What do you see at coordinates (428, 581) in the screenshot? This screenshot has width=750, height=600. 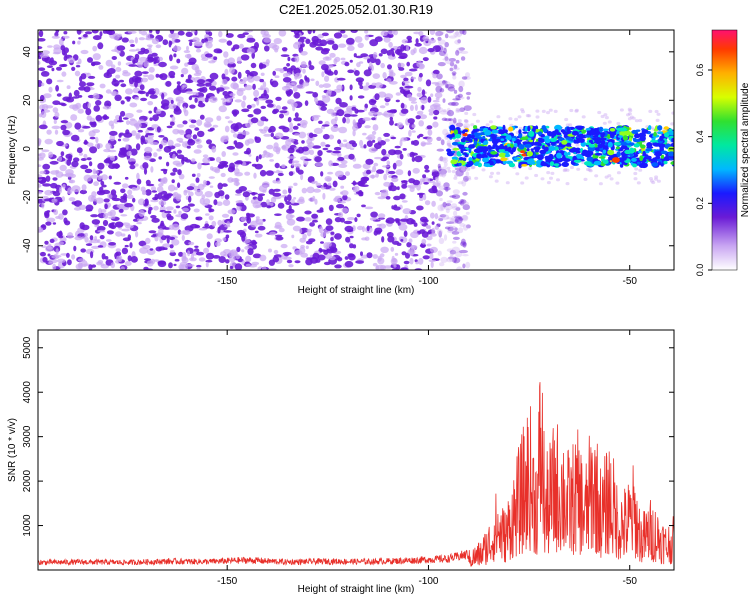 I see `x-tick-label: -100` at bounding box center [428, 581].